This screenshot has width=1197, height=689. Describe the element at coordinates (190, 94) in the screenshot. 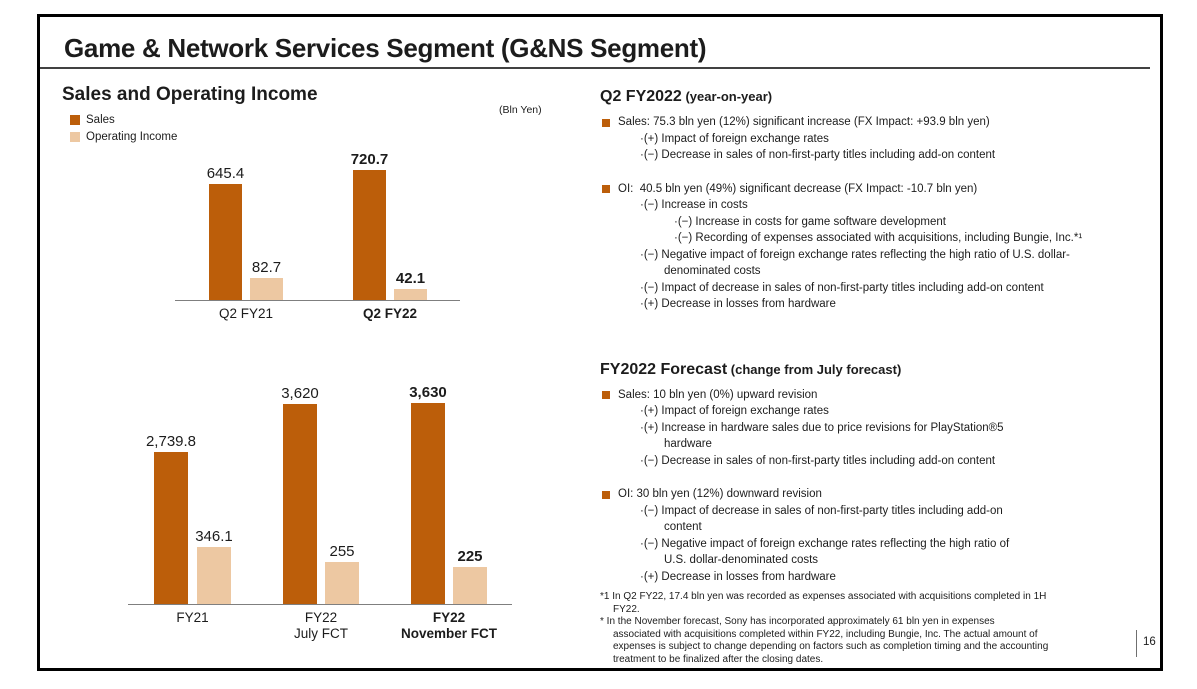

I see `chart-section-heading: Sales and Operating Income` at that location.